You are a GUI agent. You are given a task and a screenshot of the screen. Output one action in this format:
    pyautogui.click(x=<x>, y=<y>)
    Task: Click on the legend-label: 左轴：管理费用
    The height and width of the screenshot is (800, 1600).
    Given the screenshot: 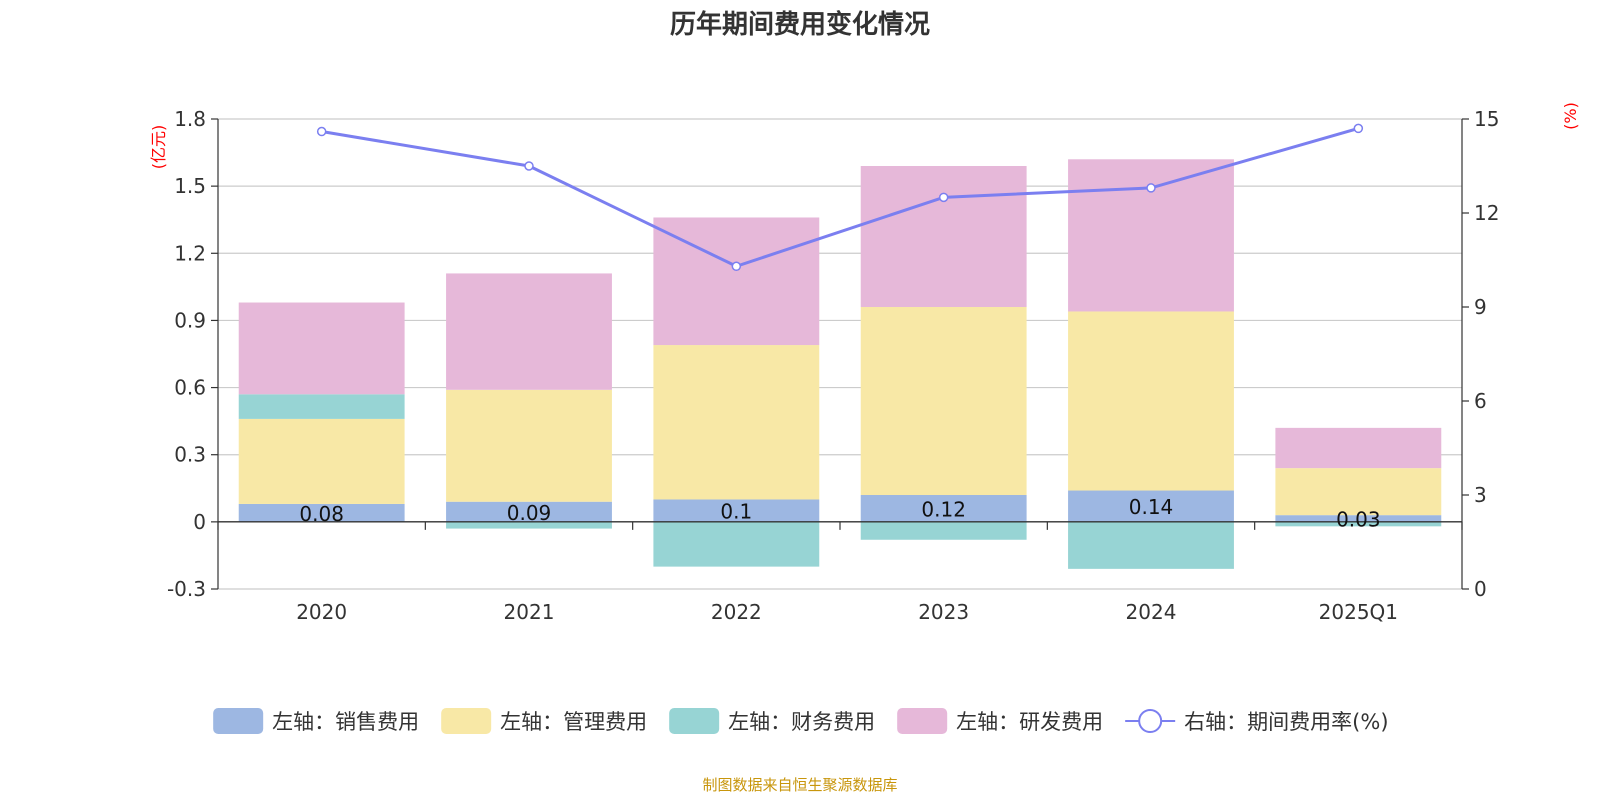 What is the action you would take?
    pyautogui.click(x=573, y=722)
    